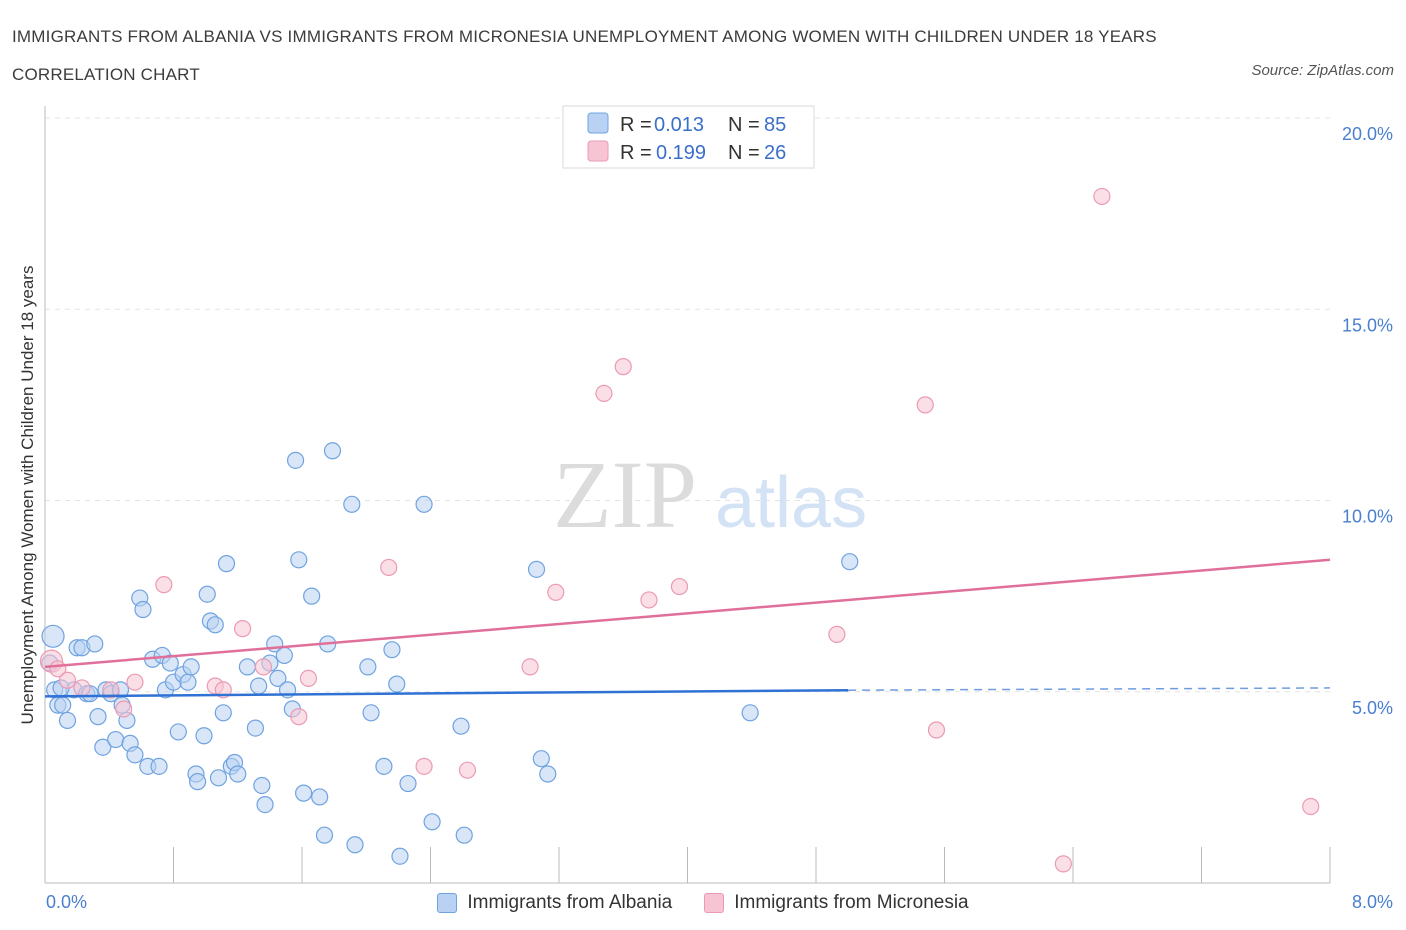 The image size is (1406, 930). Describe the element at coordinates (1322, 70) in the screenshot. I see `chart-source: Source: ZipAtlas.com` at that location.